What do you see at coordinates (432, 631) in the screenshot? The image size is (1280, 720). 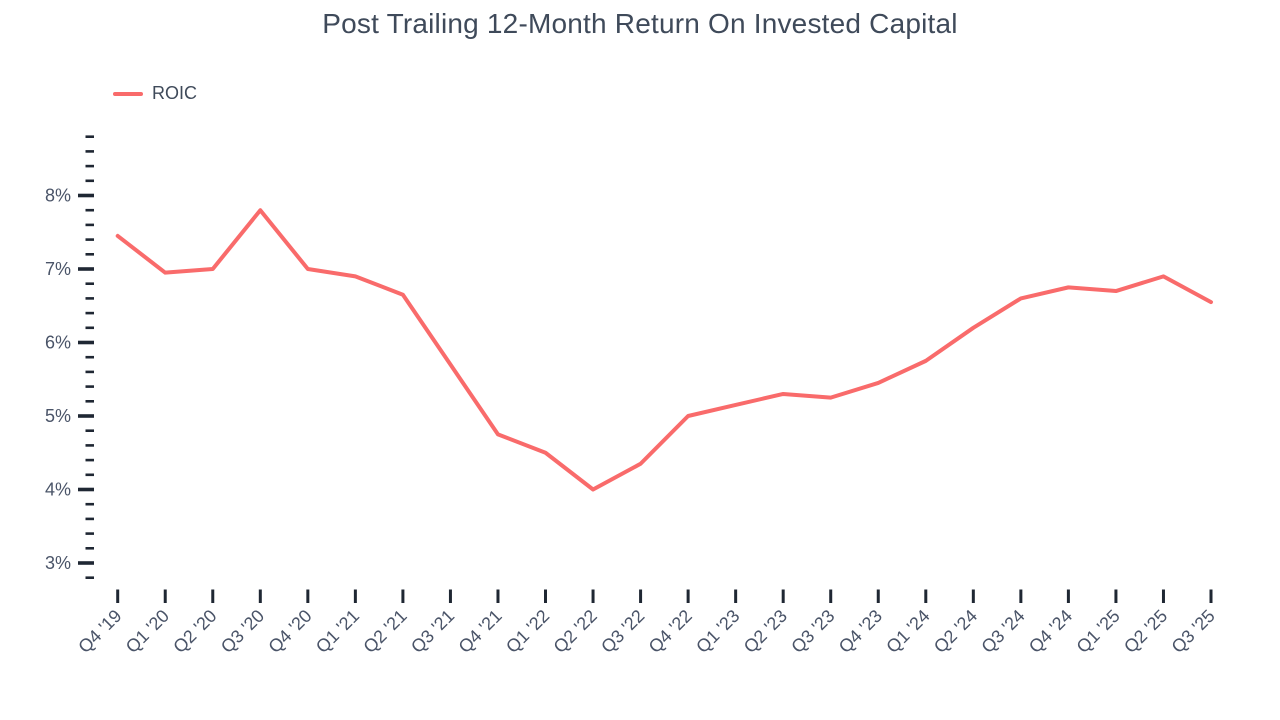 I see `x-axis-label: Q3 '21` at bounding box center [432, 631].